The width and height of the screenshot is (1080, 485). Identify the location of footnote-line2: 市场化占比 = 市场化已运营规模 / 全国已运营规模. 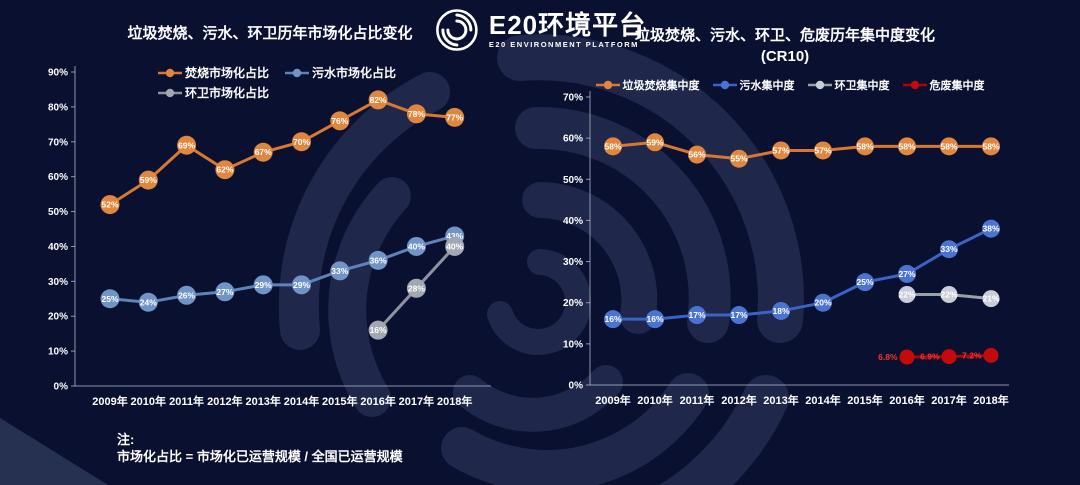
(260, 456).